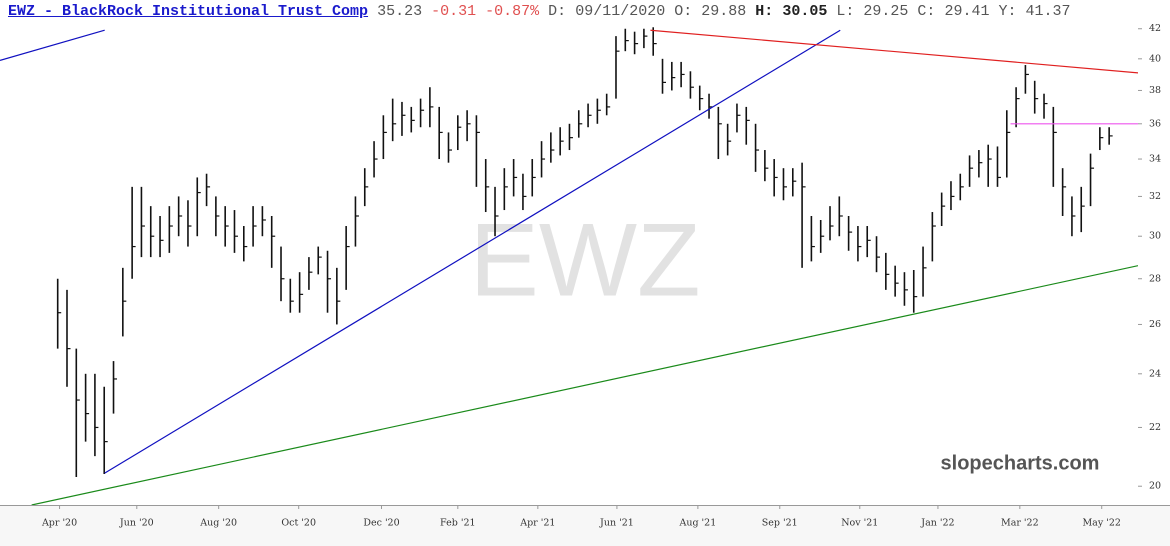 This screenshot has width=1170, height=546. Describe the element at coordinates (1155, 90) in the screenshot. I see `y-tick-label: 38` at that location.